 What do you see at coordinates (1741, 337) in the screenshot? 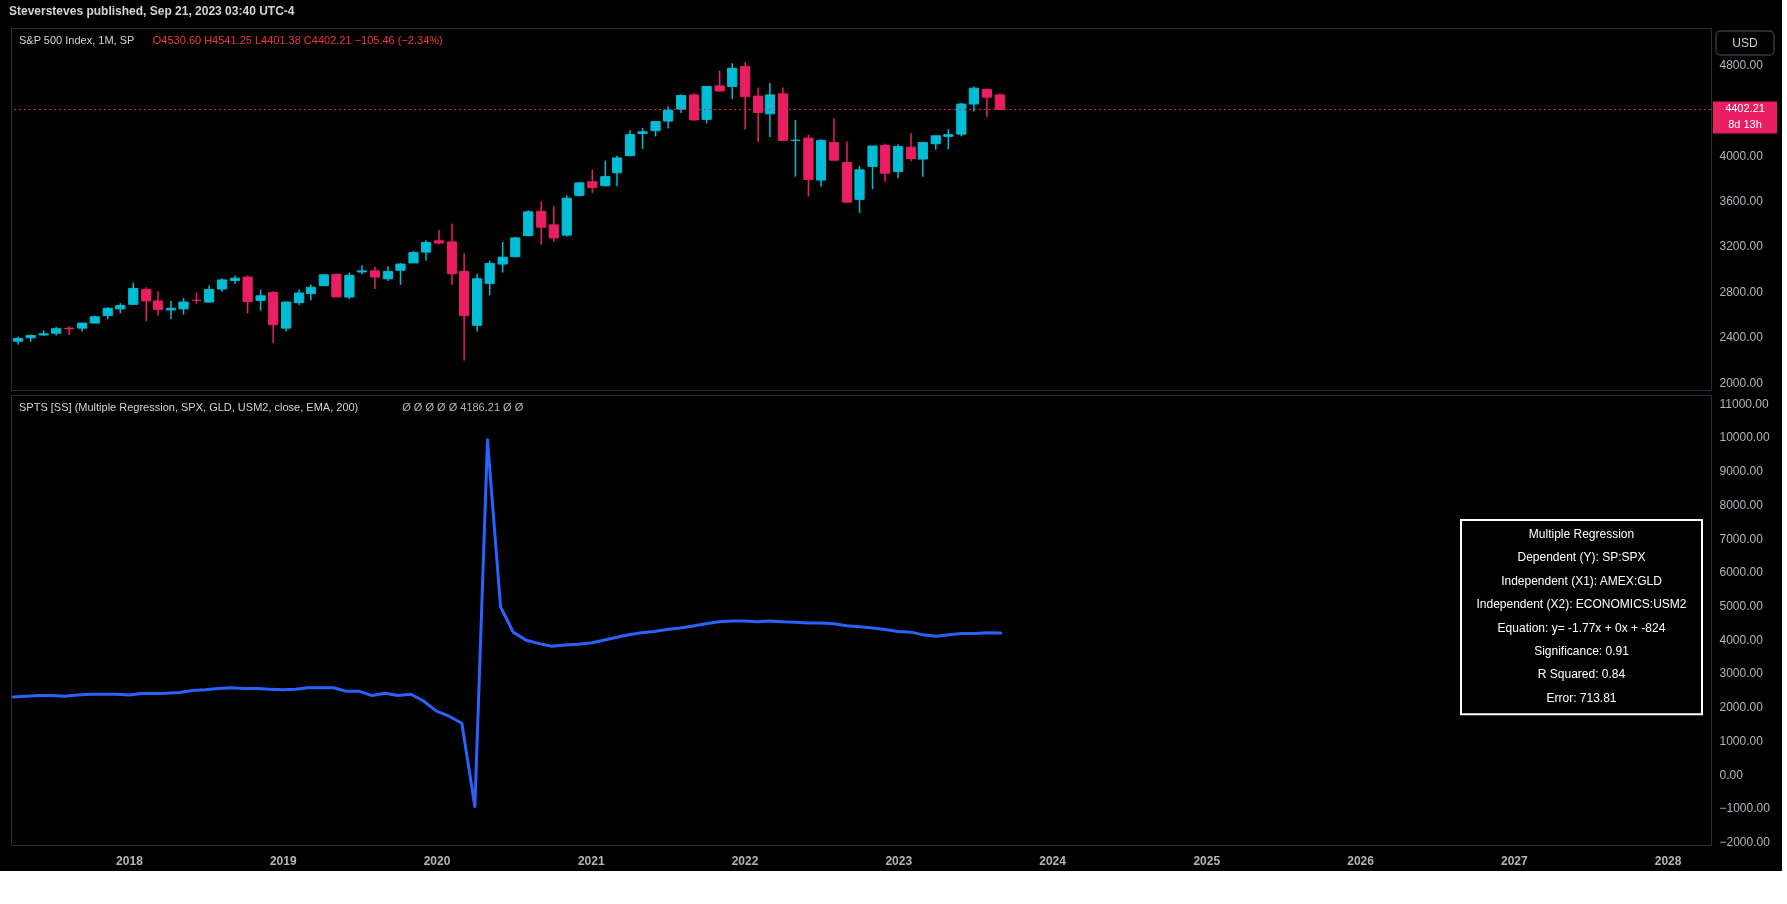
I see `y-tick-label: 2400.00` at bounding box center [1741, 337].